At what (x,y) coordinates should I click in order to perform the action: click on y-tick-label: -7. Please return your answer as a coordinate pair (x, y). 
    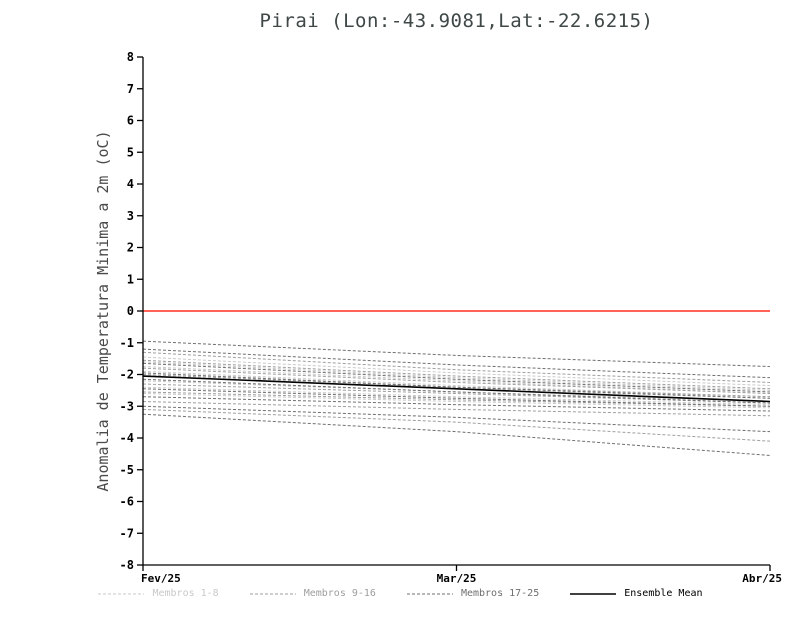
    Looking at the image, I should click on (127, 533).